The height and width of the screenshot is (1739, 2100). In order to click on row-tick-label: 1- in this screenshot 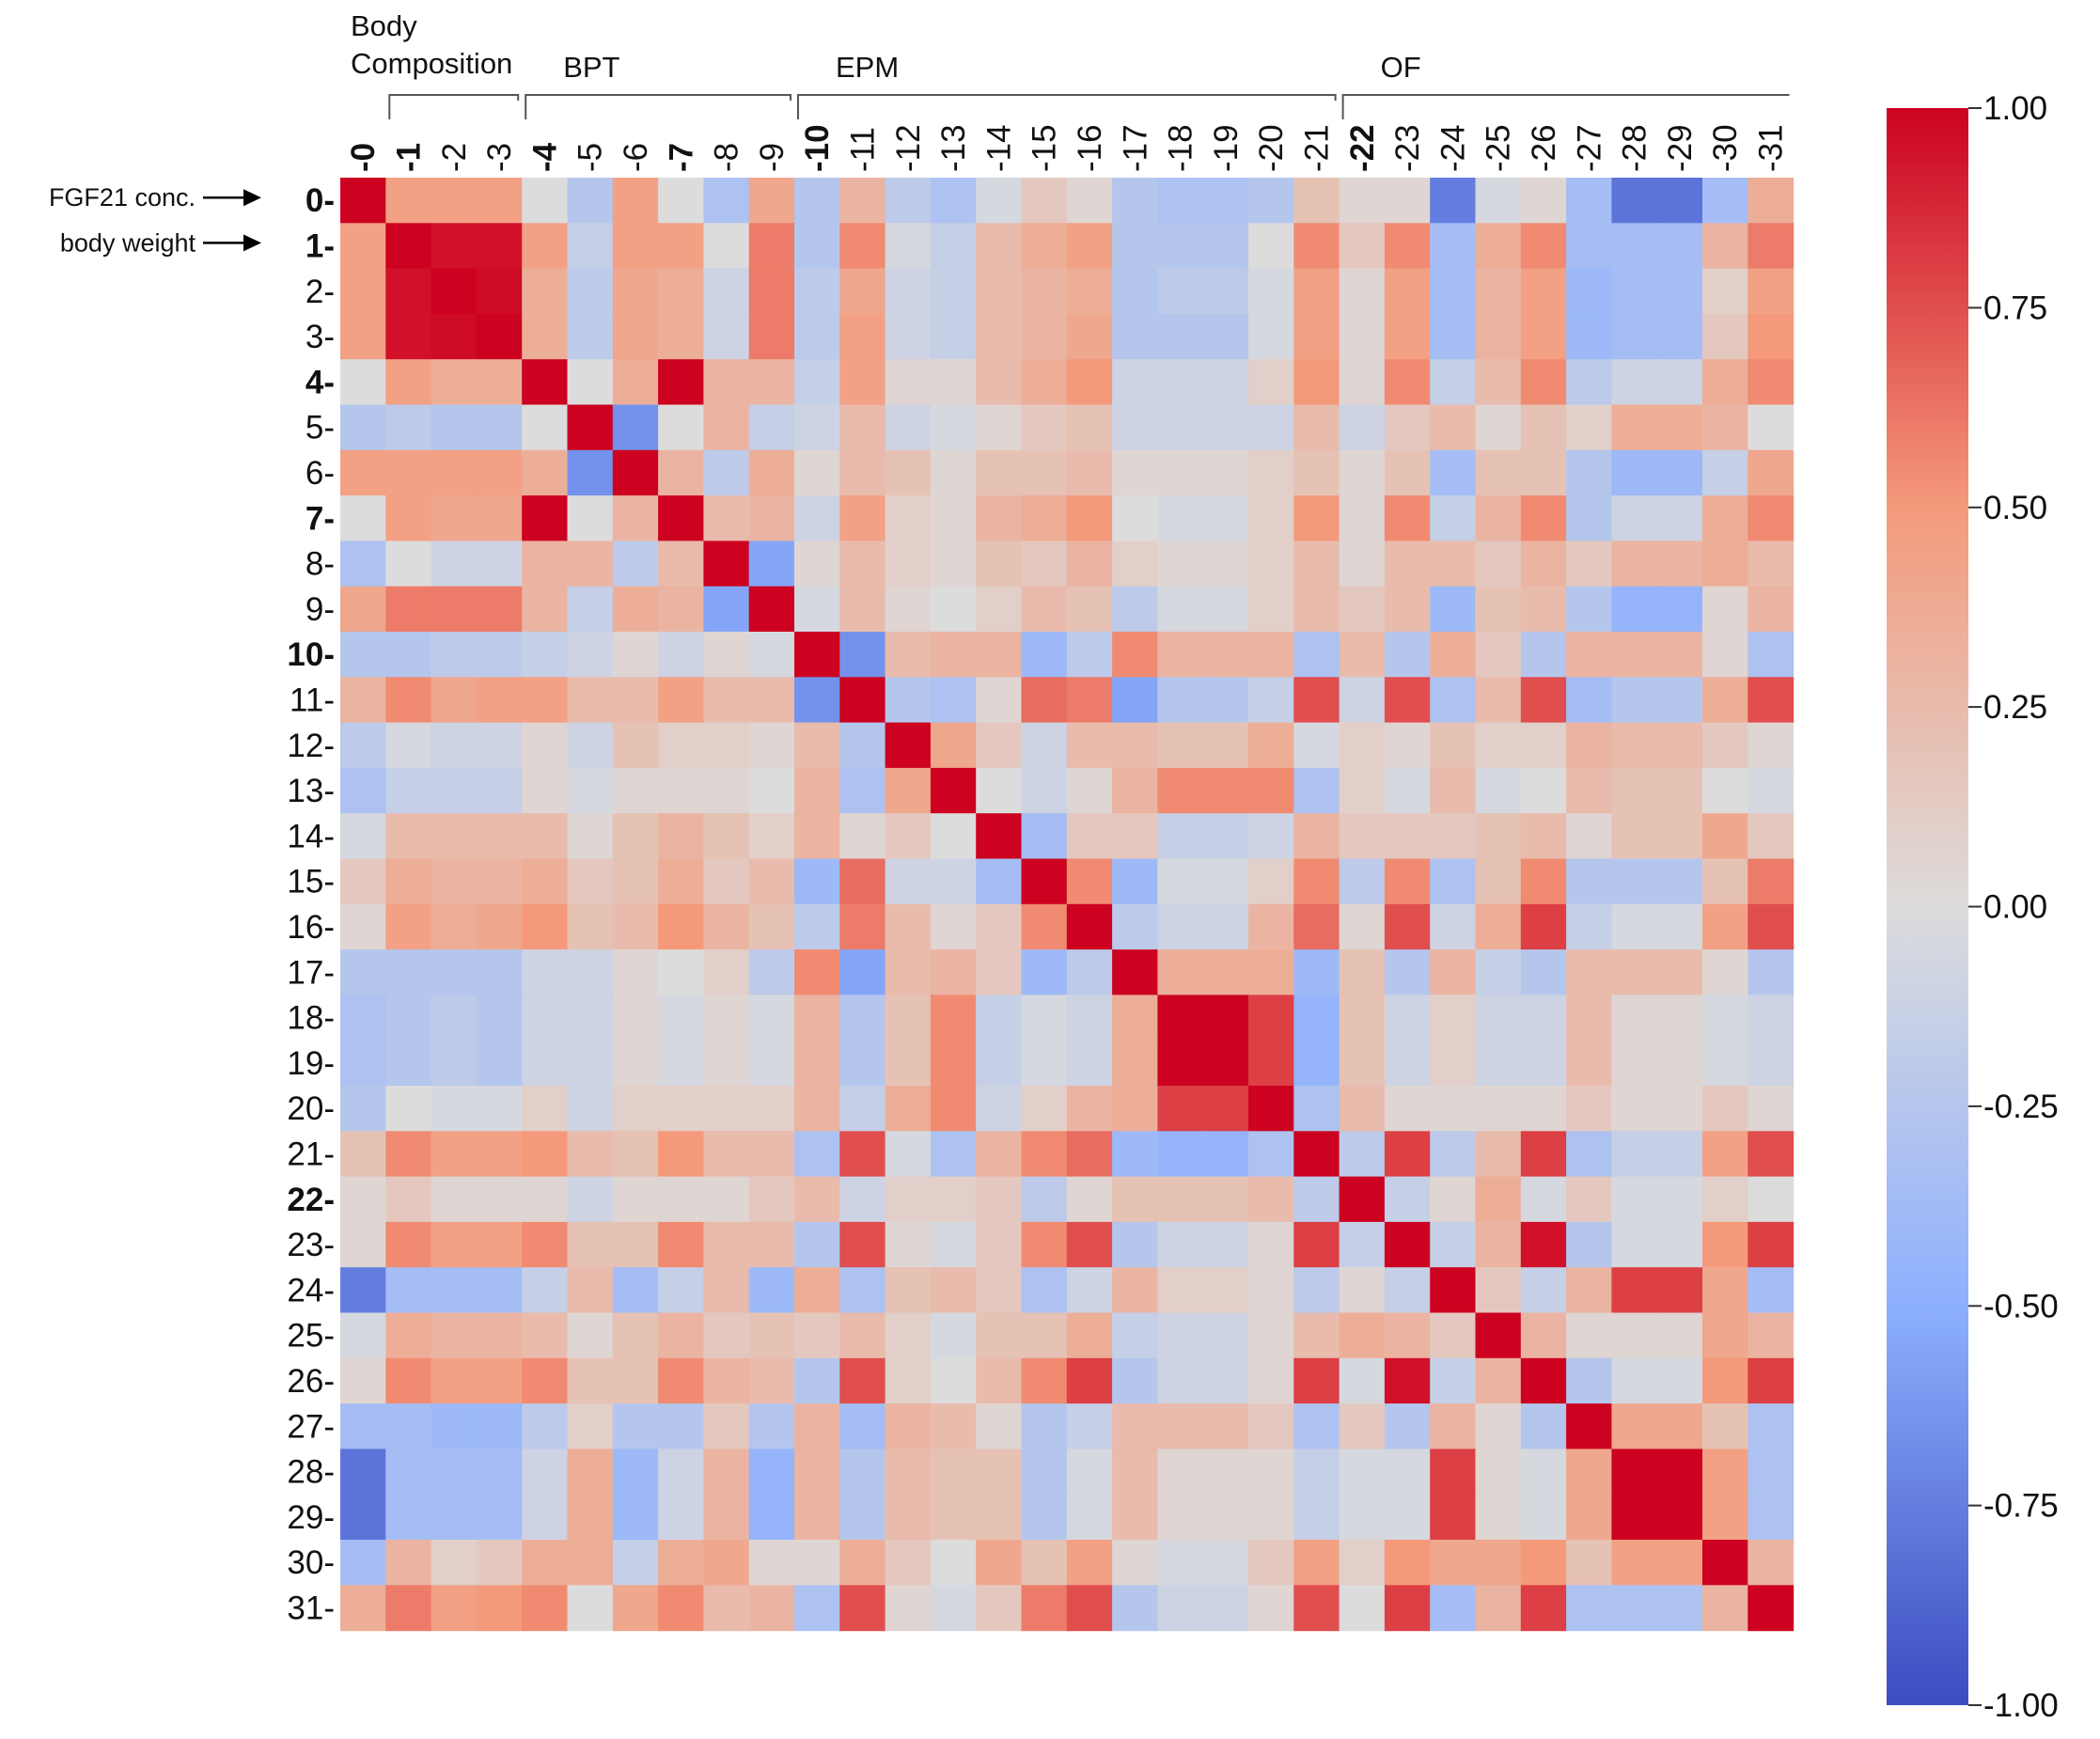, I will do `click(320, 245)`.